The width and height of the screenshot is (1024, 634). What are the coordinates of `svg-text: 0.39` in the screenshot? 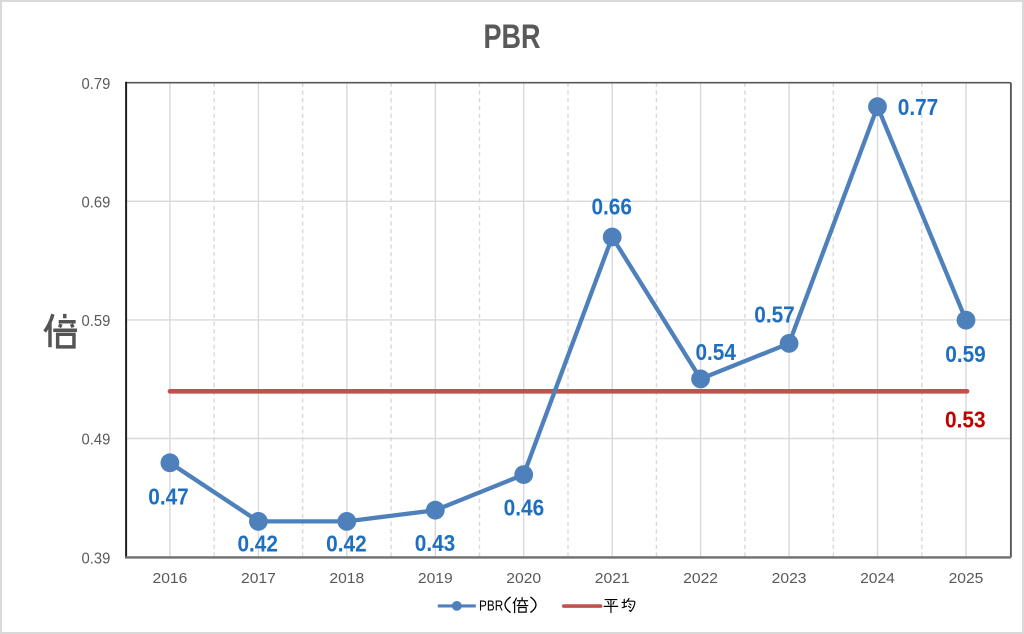 It's located at (96, 558).